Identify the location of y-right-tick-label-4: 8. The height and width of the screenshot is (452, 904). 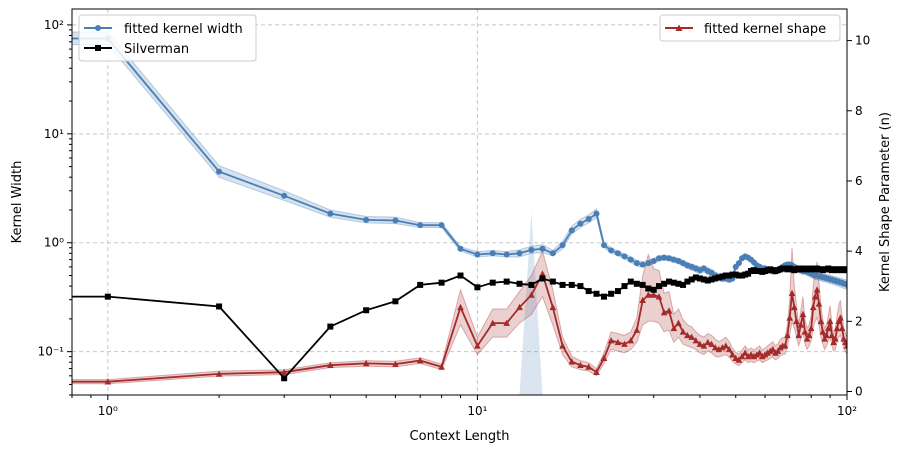
(859, 111).